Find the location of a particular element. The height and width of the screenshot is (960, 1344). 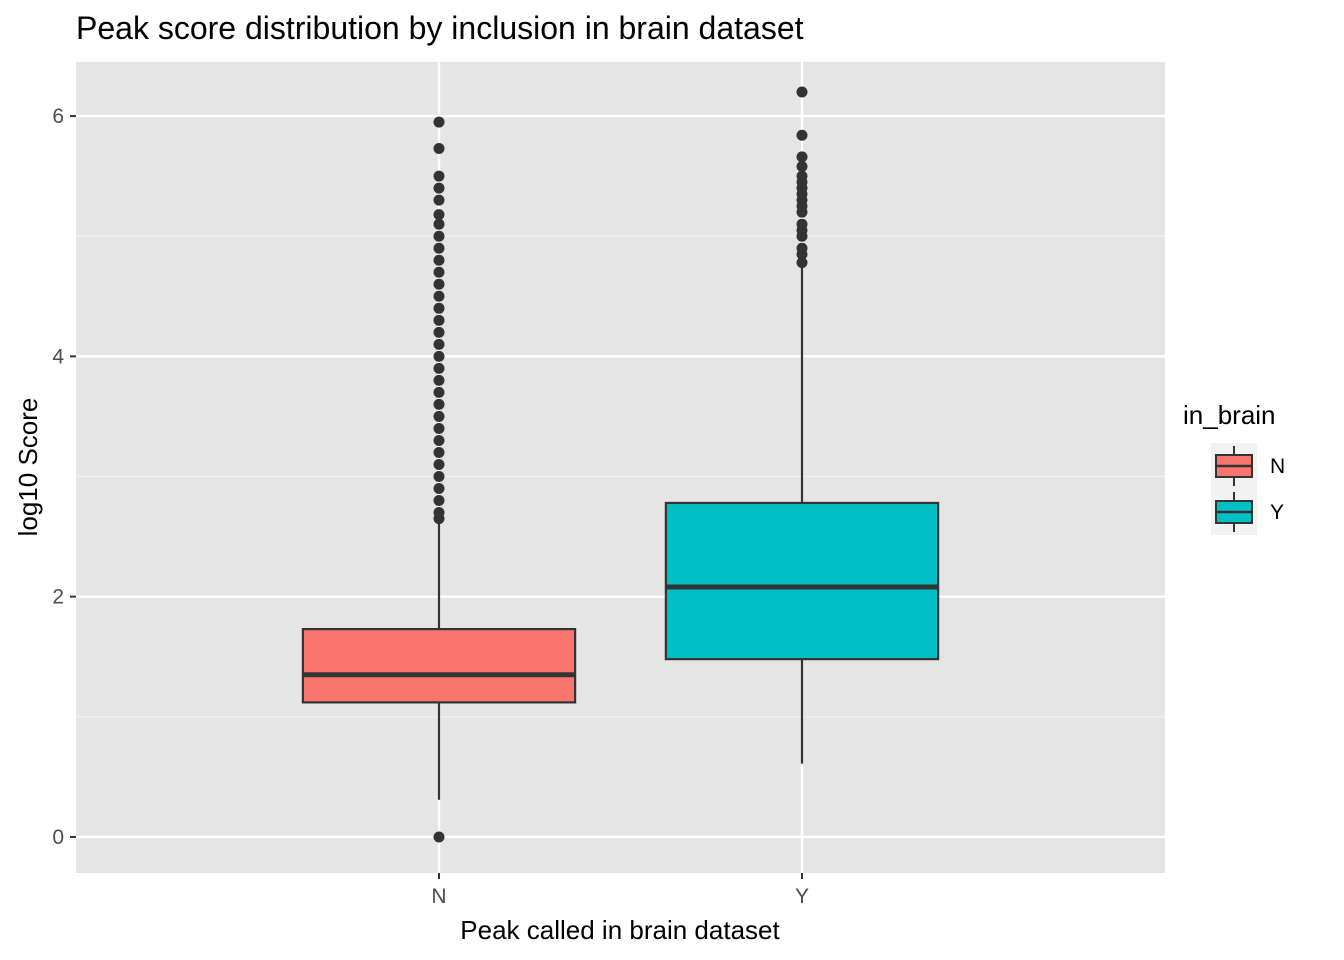

x-axis-title: Peak called in brain dataset is located at coordinates (620, 930).